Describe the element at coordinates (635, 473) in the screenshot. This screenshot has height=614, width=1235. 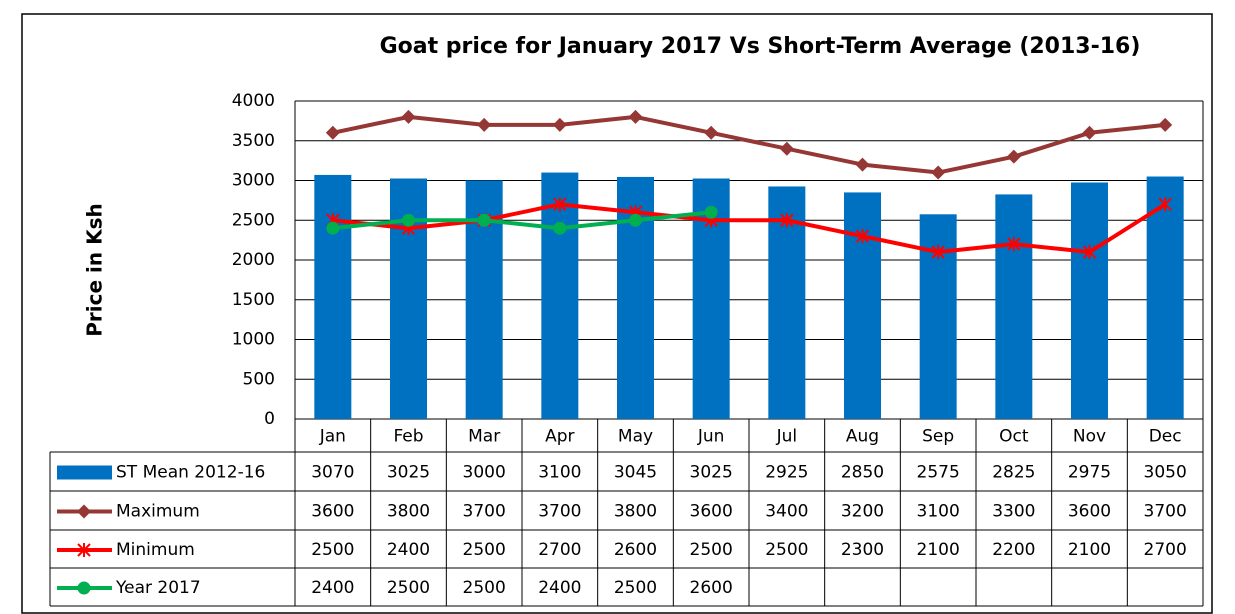
I see `table-value: 3045` at that location.